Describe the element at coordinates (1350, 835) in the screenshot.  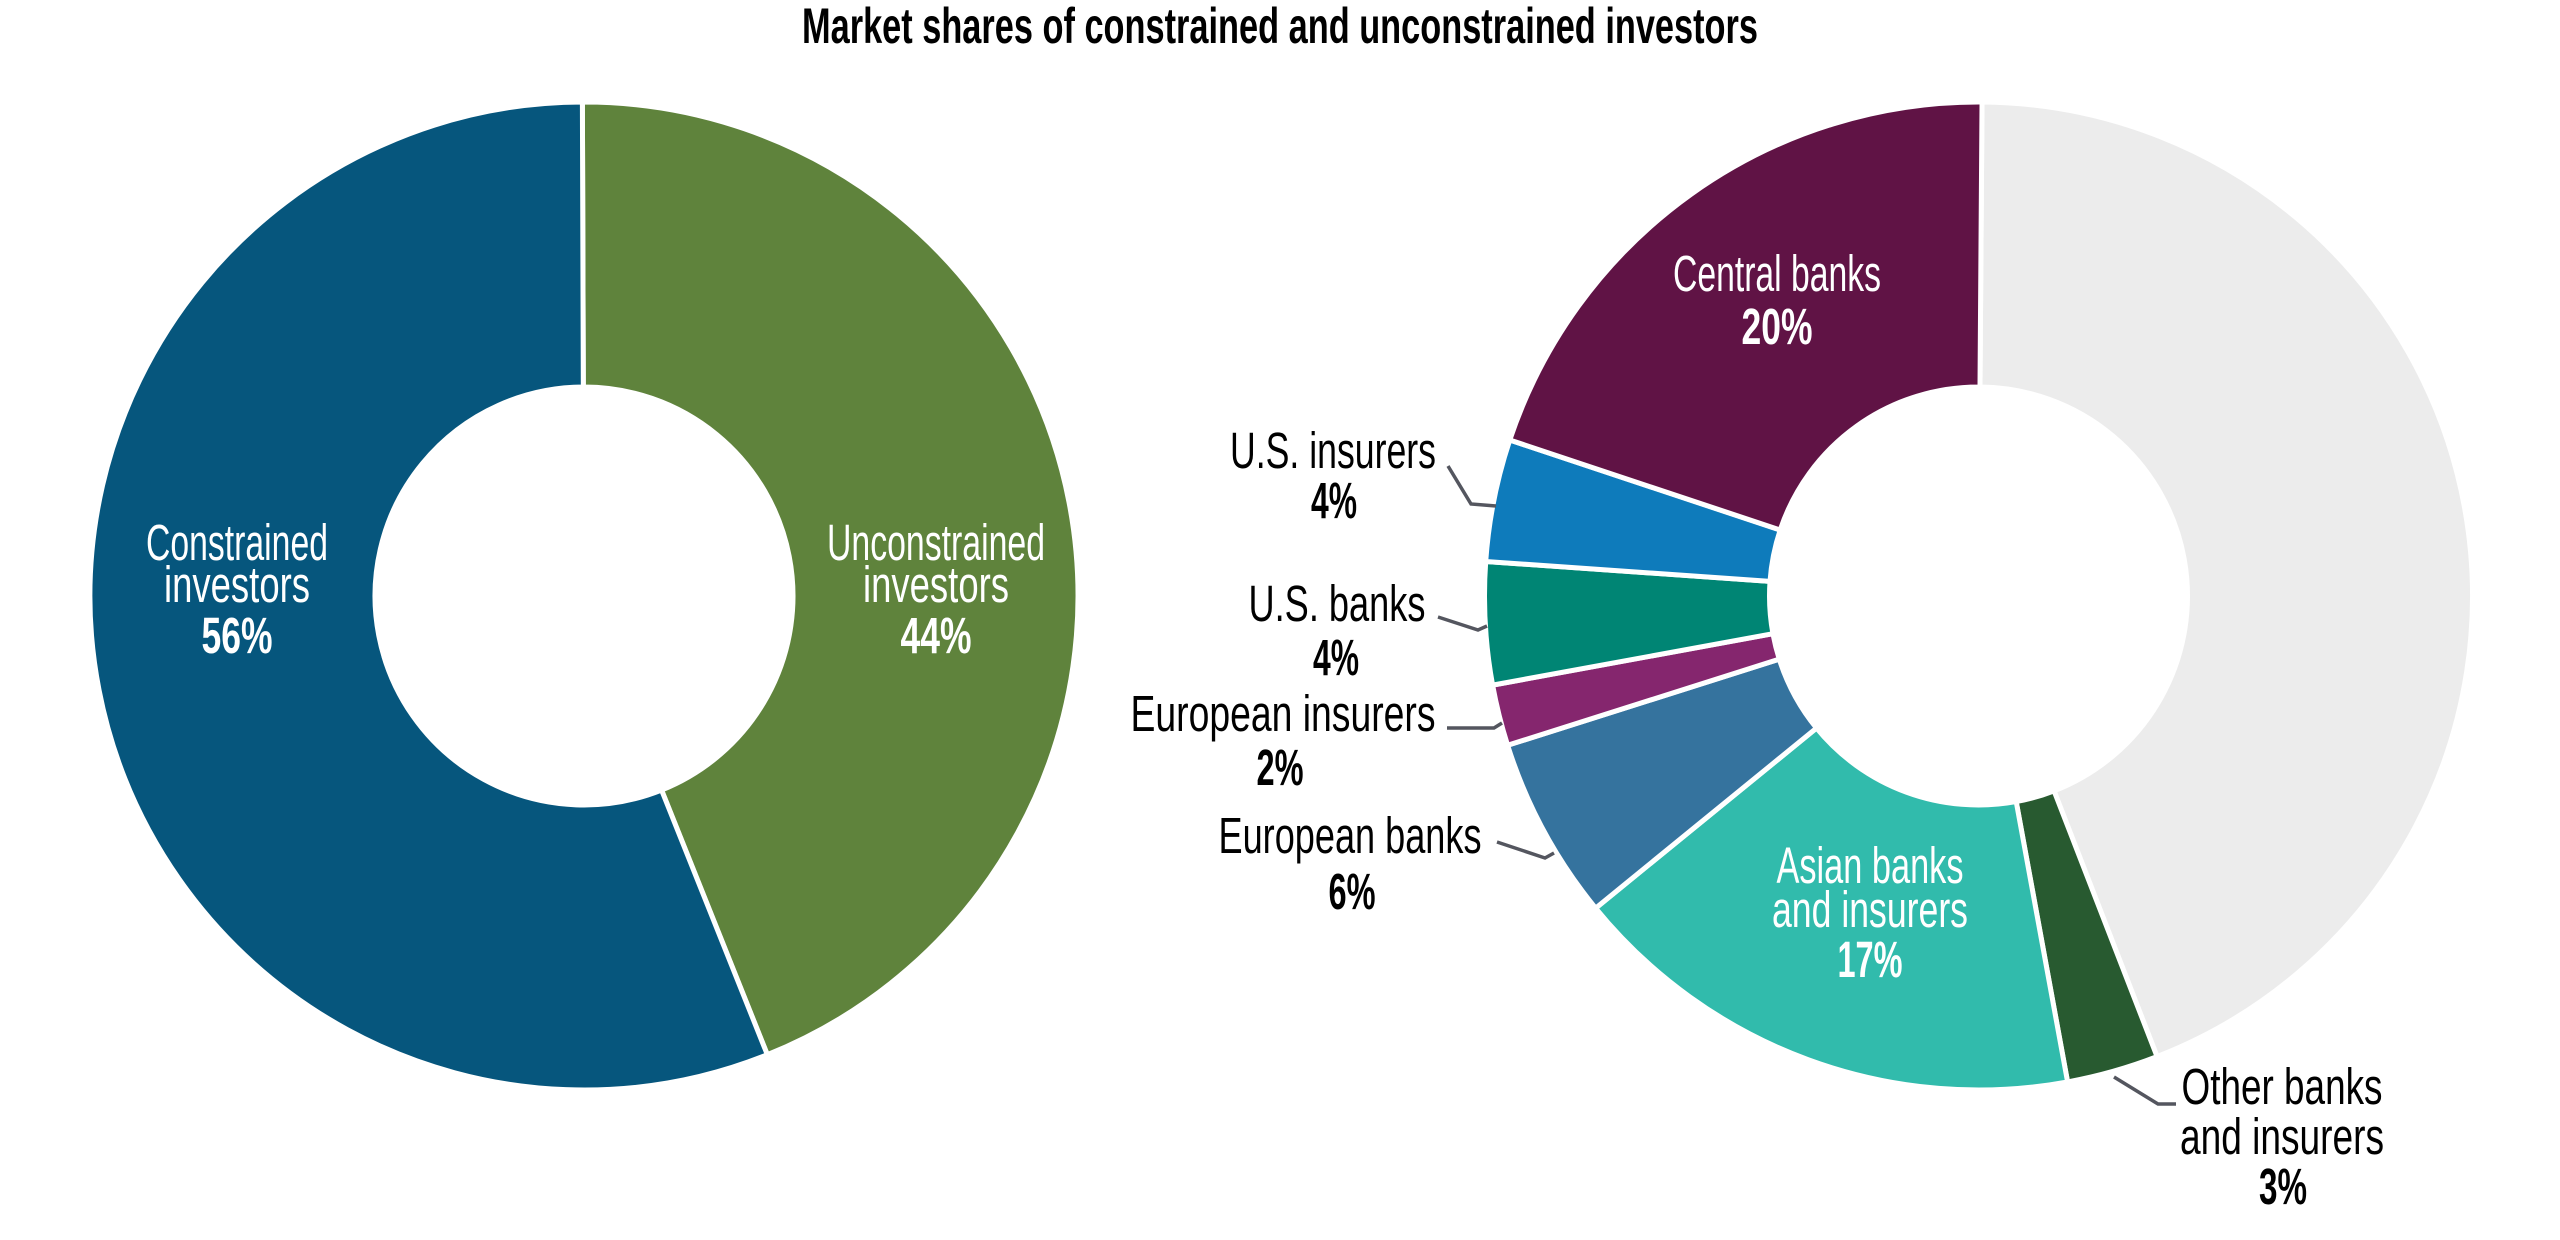
I see `svg-text: European banks` at that location.